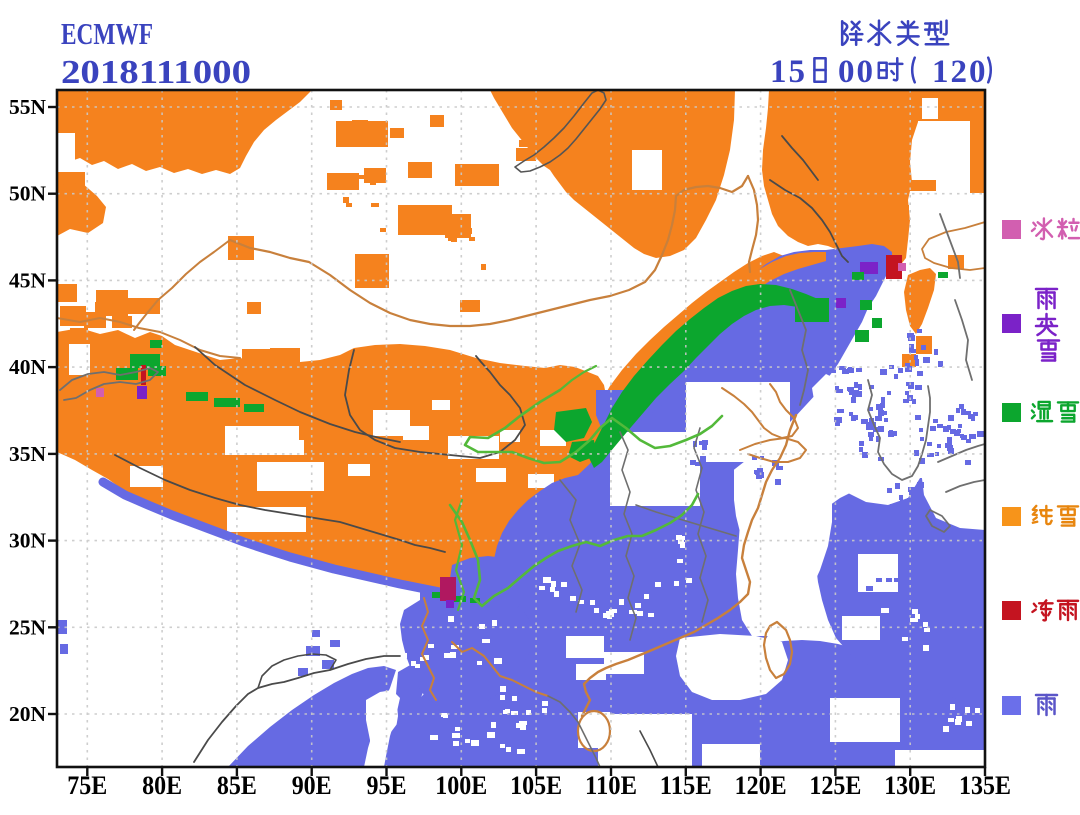 Image resolution: width=1080 pixels, height=815 pixels. Describe the element at coordinates (107, 33) in the screenshot. I see `svg-text: ECMWF` at that location.